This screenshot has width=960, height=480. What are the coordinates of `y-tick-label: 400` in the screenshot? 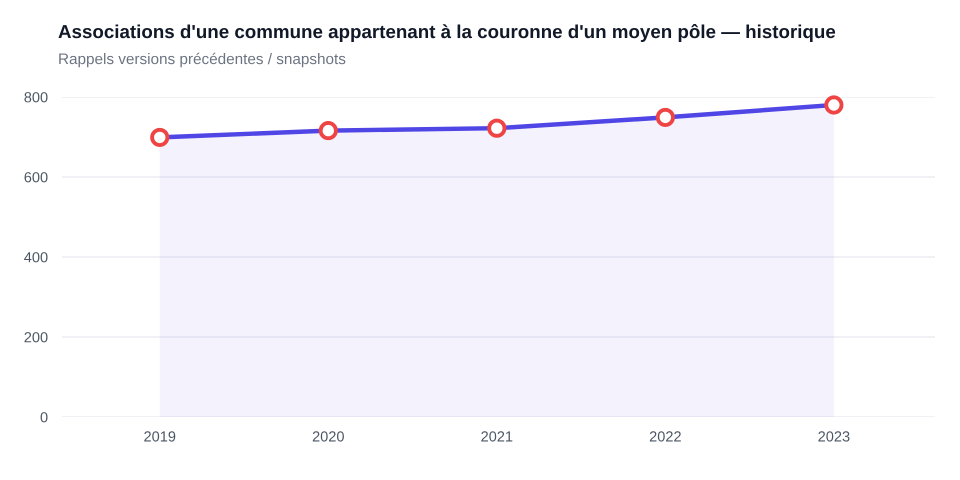 It's located at (36, 257).